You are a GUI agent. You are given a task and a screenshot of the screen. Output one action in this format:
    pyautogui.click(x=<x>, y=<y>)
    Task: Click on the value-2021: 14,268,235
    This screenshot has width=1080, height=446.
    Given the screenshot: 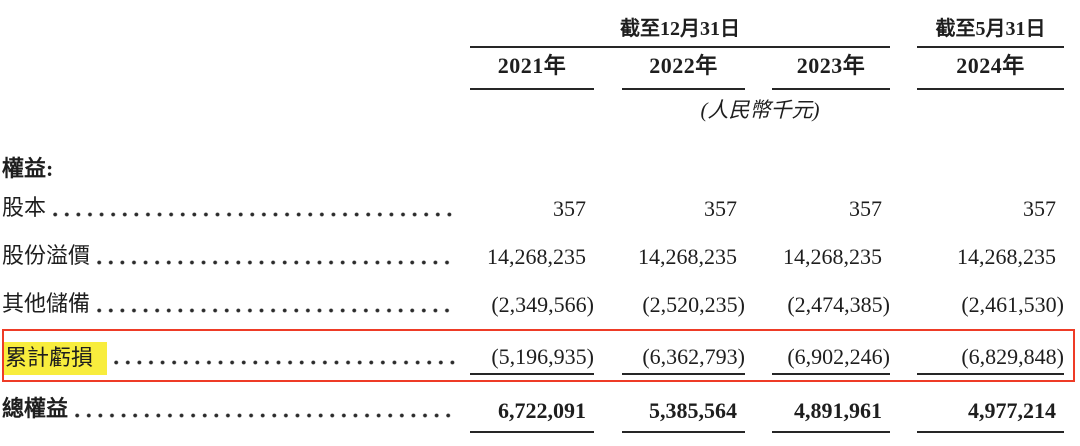 What is the action you would take?
    pyautogui.click(x=536, y=256)
    